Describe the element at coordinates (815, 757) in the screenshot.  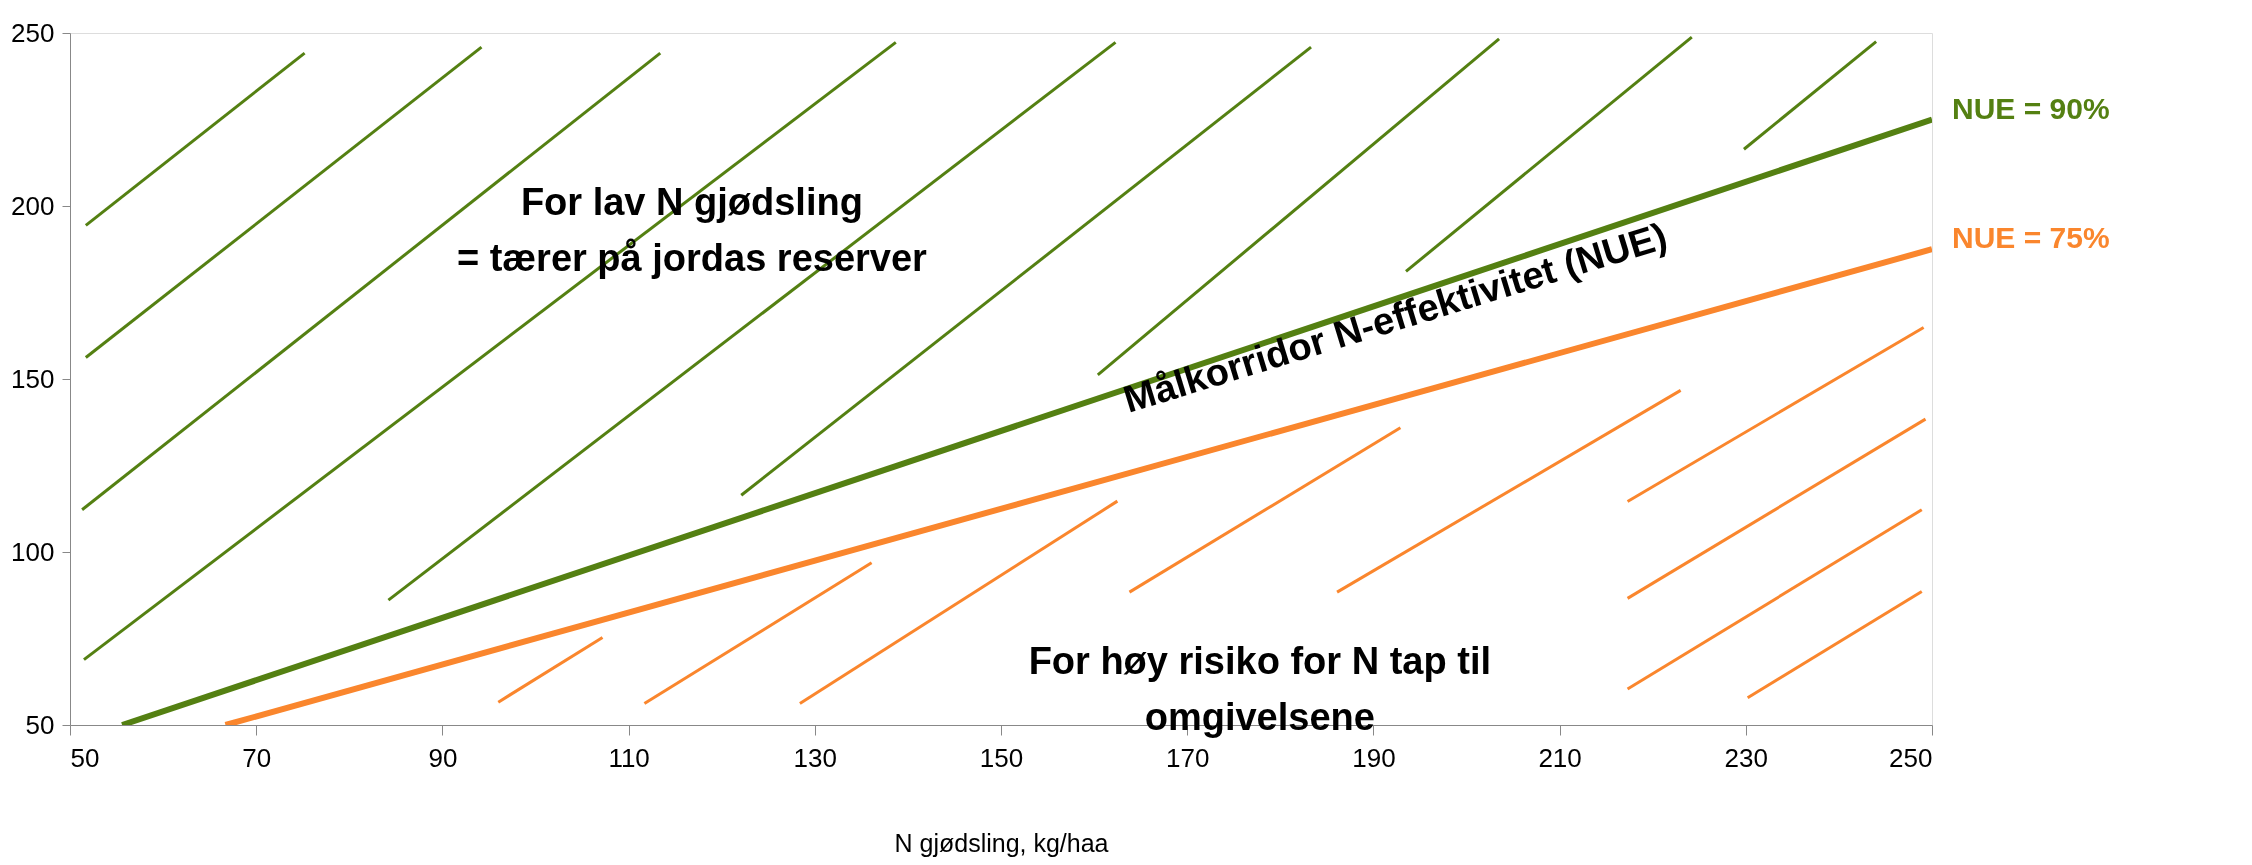
I see `x-tick-label: 130` at that location.